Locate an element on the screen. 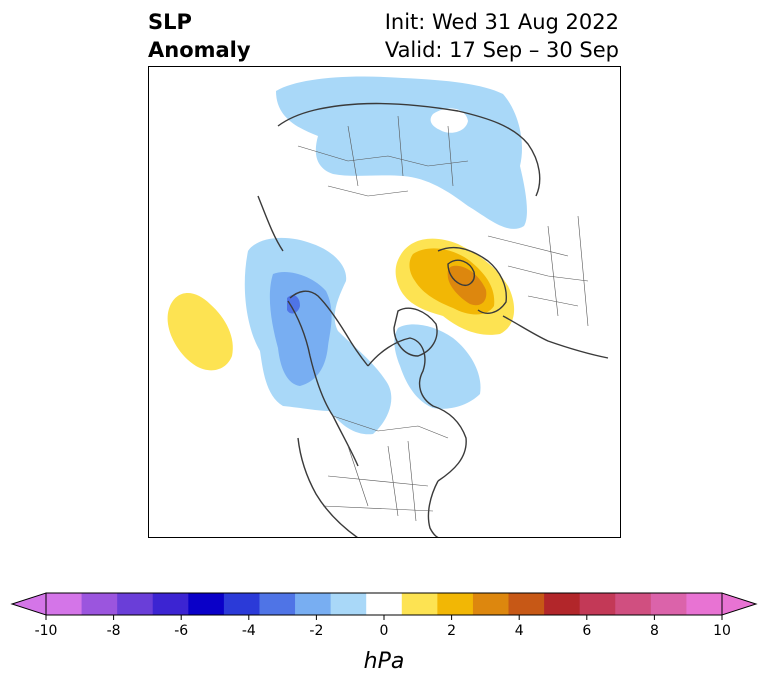 Image resolution: width=768 pixels, height=684 pixels. init-date: Init: Wed 31 Aug 2022 is located at coordinates (501, 22).